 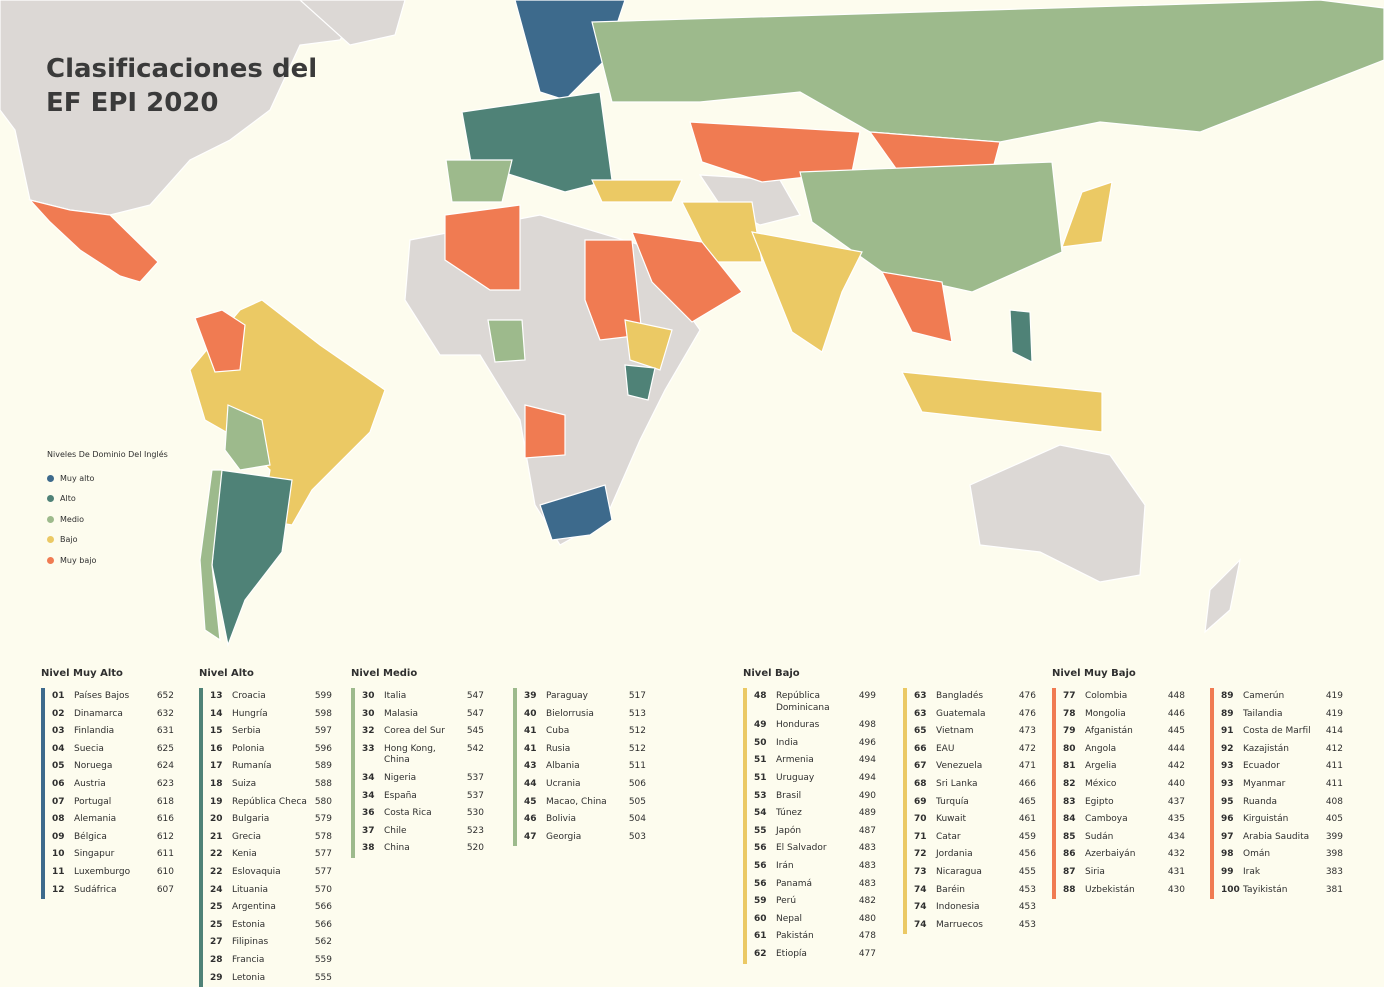 I want to click on ranking-row: 87 Siria 431, so click(x=1124, y=873).